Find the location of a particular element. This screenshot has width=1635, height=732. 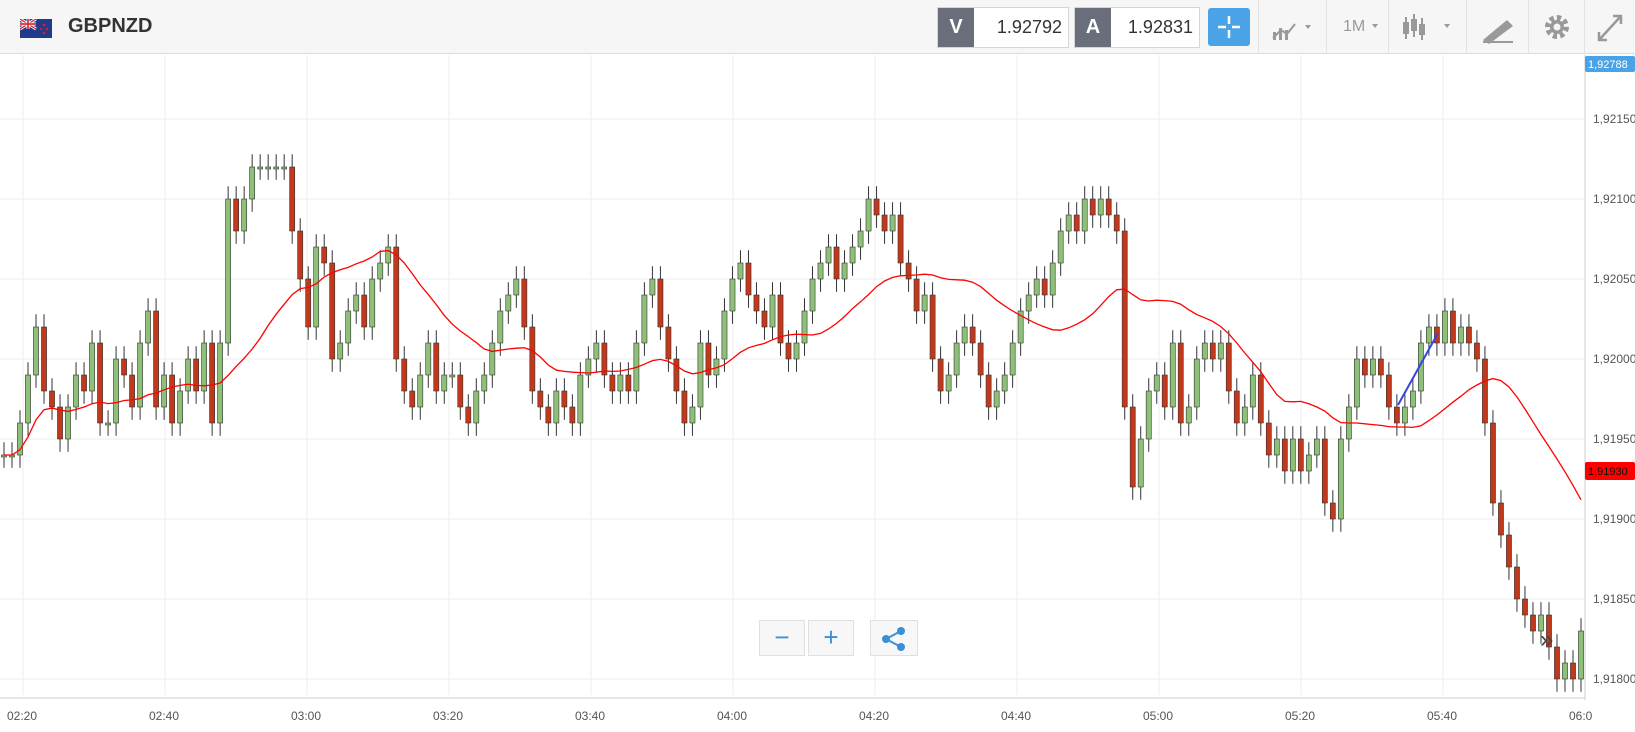

fullscreen-button is located at coordinates (1609, 27).